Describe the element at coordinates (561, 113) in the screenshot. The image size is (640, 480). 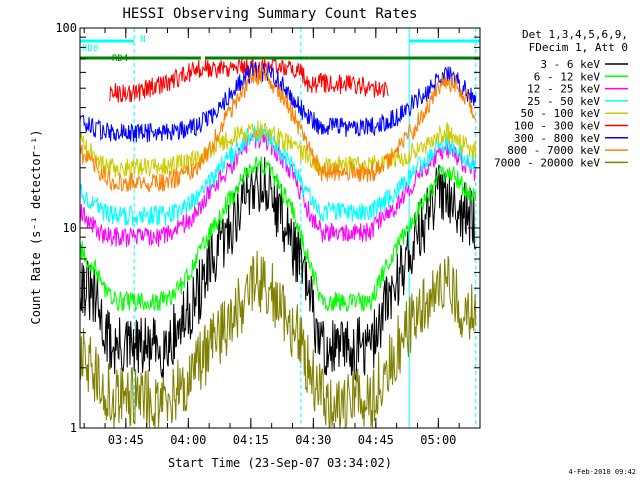
I see `legend-entry-label: 50 - 100 keV` at that location.